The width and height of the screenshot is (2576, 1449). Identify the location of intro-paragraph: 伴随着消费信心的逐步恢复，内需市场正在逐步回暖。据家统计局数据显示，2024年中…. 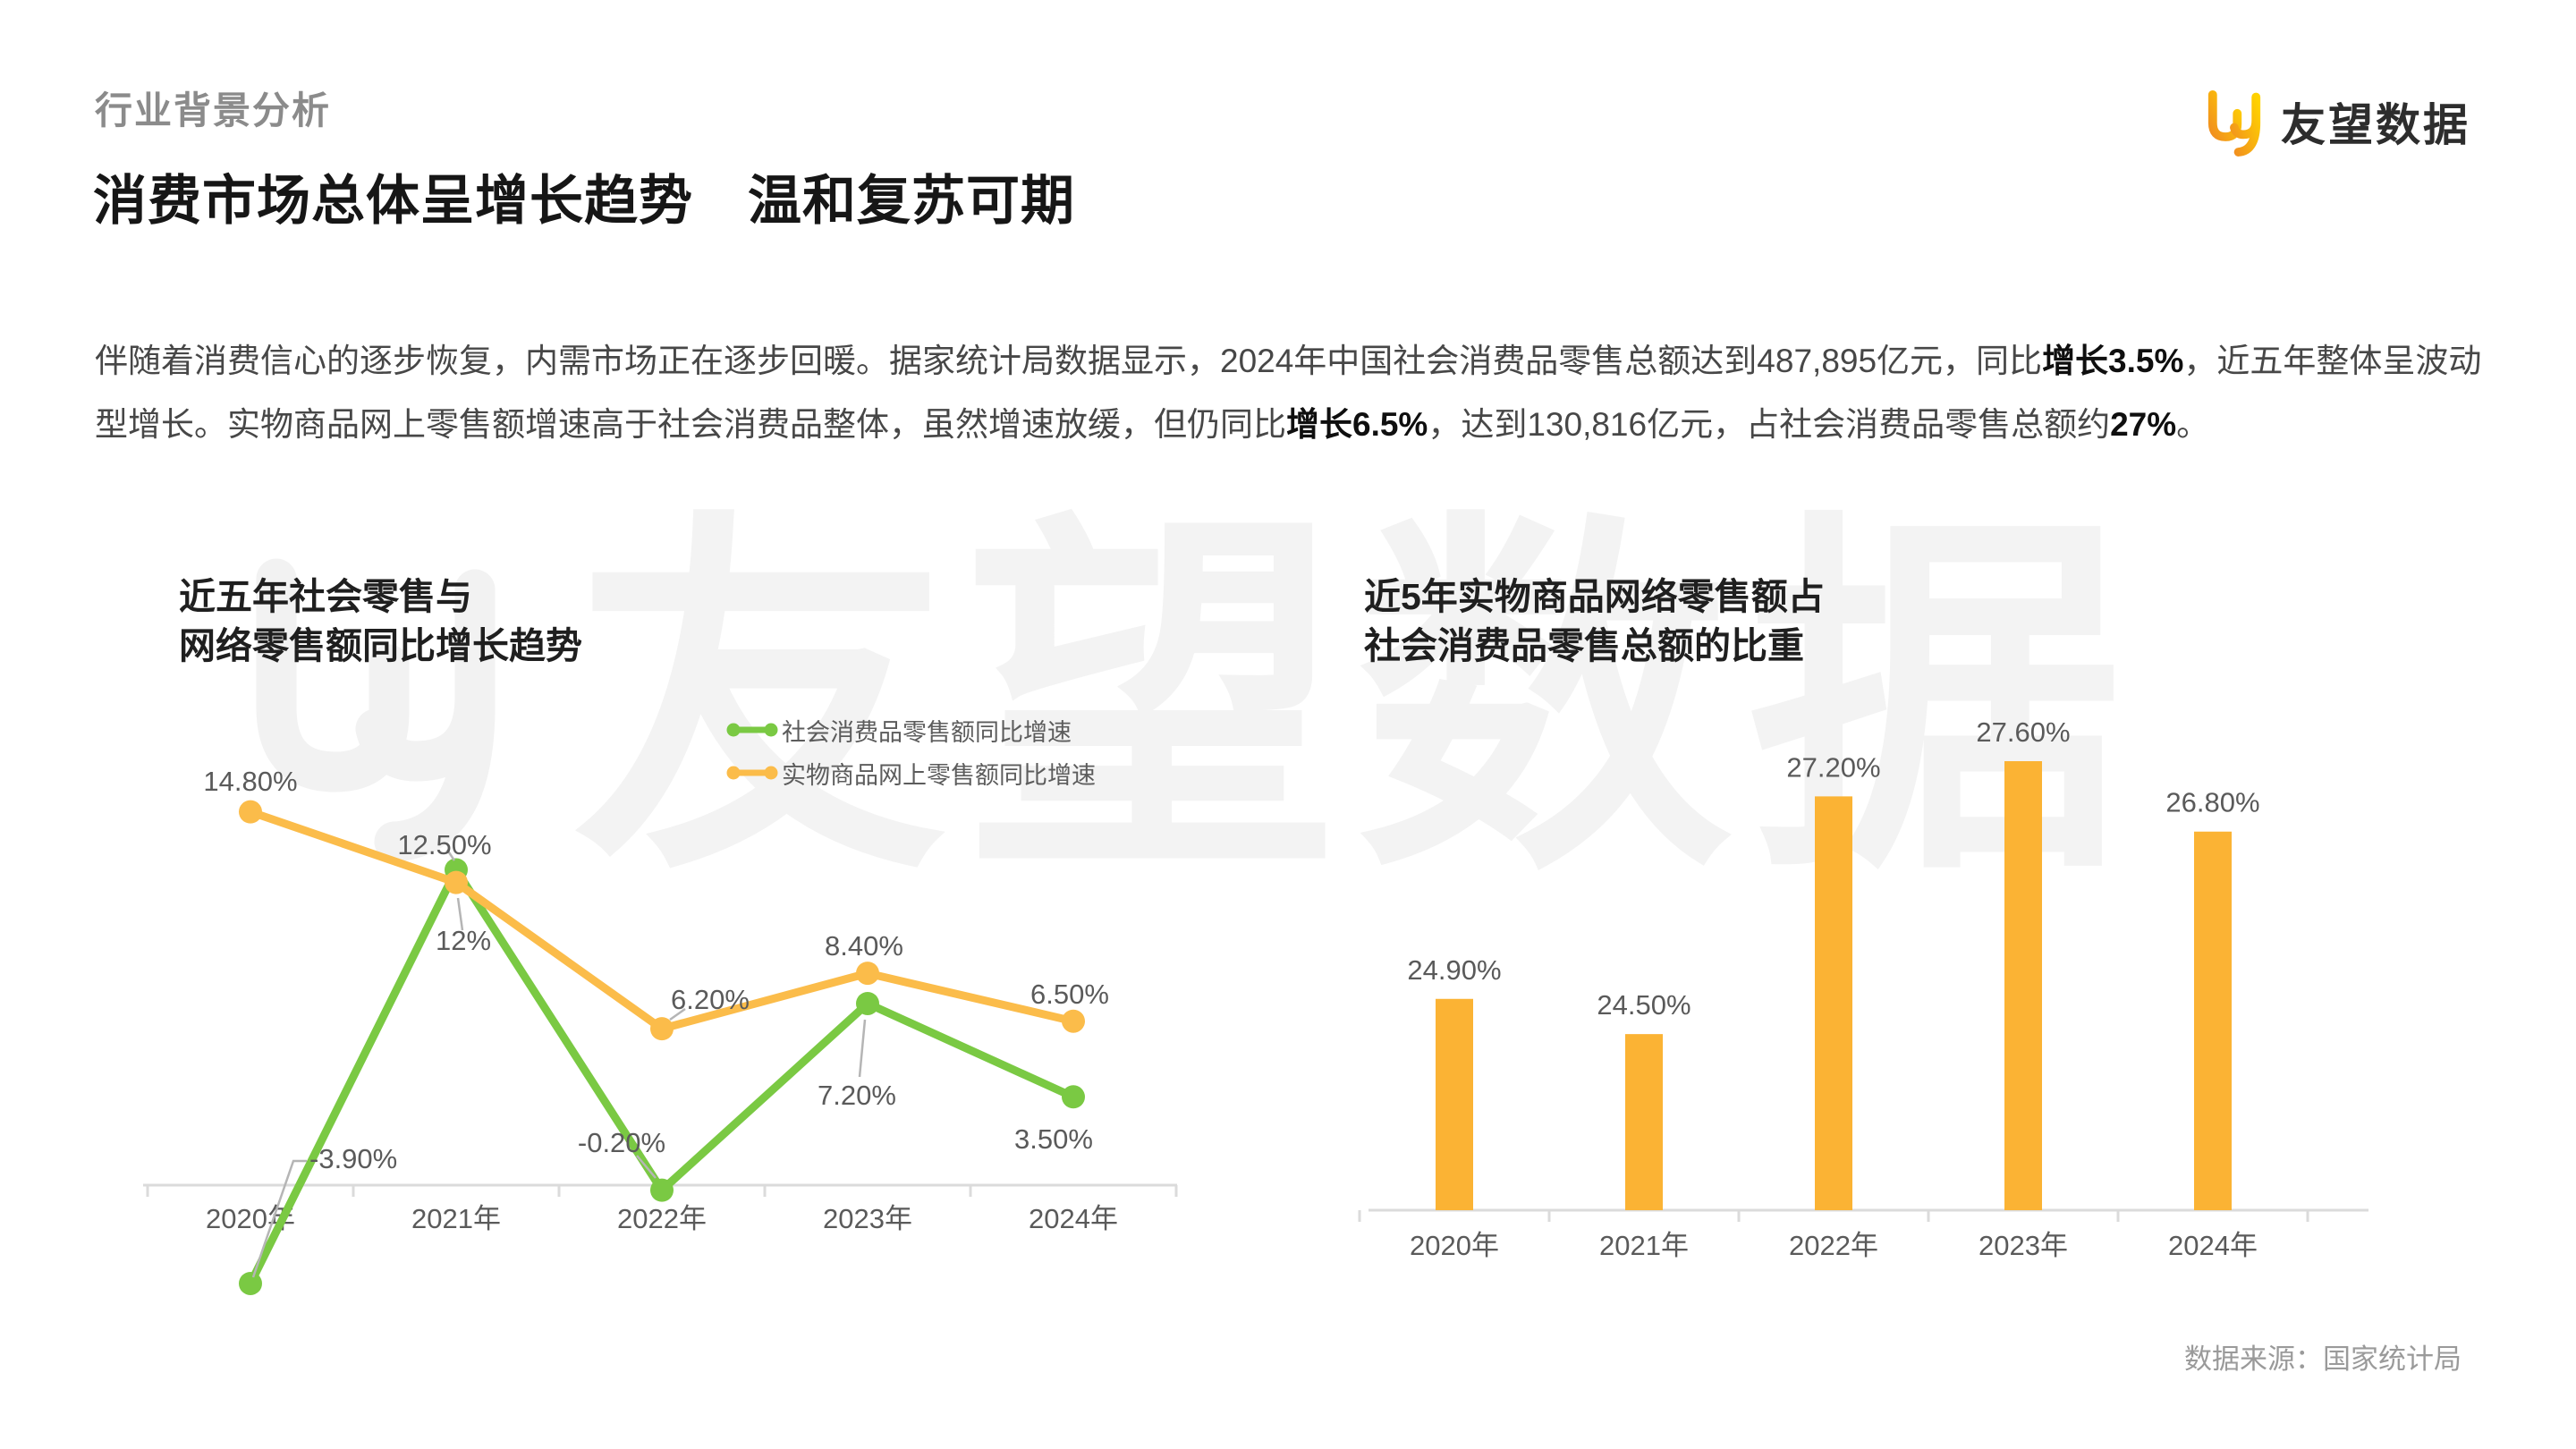
(1290, 392).